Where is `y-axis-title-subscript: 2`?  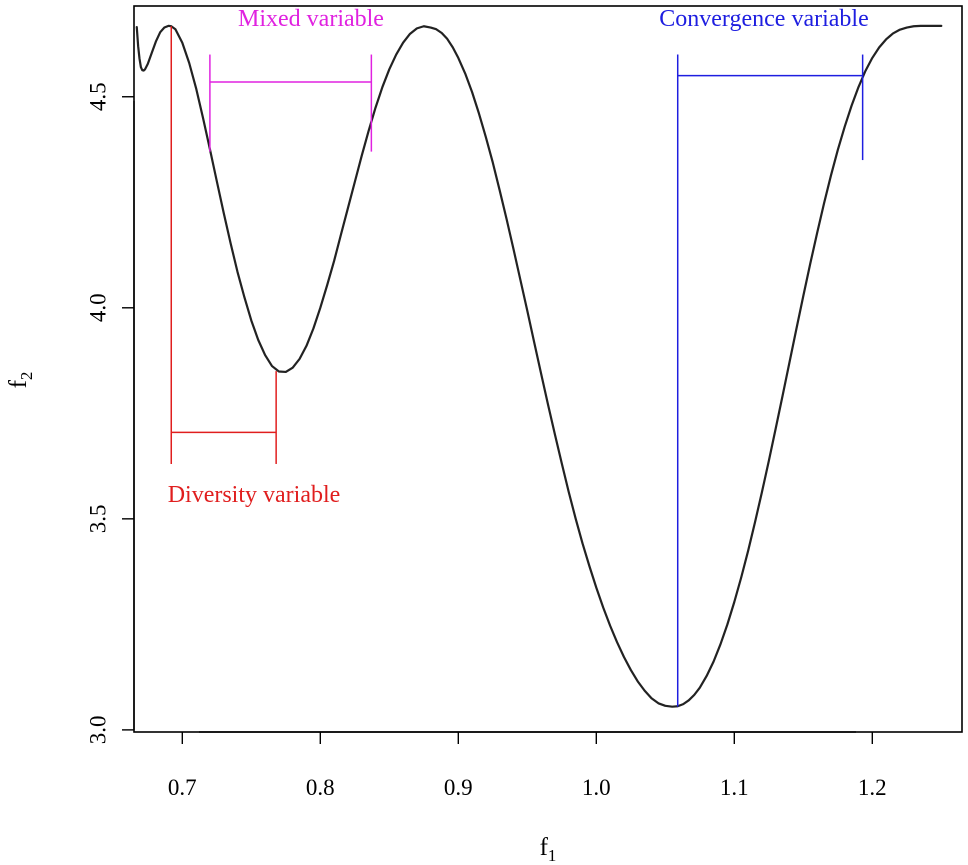 y-axis-title-subscript: 2 is located at coordinates (26, 376).